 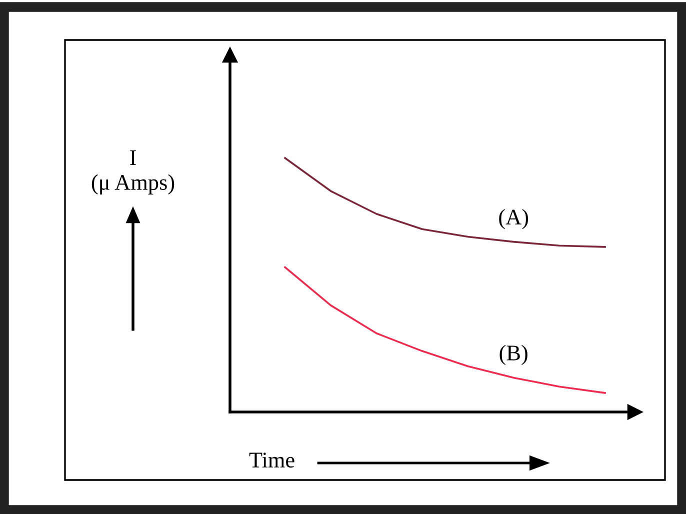 I want to click on series-label: (A), so click(x=513, y=219).